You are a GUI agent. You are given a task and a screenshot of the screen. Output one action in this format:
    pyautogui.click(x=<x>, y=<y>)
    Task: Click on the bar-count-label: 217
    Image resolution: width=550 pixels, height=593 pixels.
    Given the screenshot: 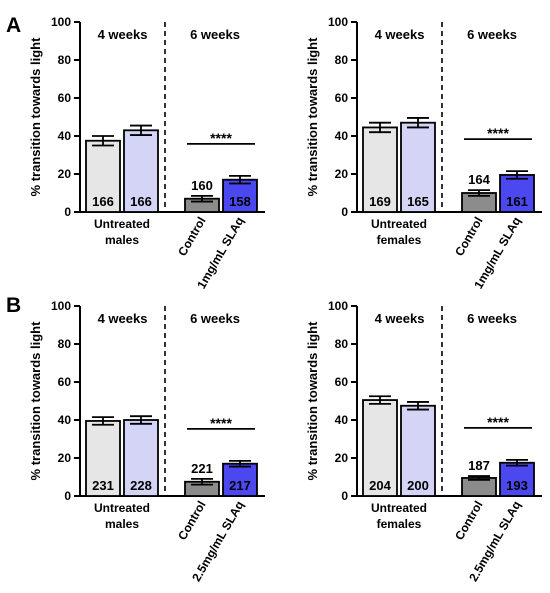 What is the action you would take?
    pyautogui.click(x=240, y=485)
    